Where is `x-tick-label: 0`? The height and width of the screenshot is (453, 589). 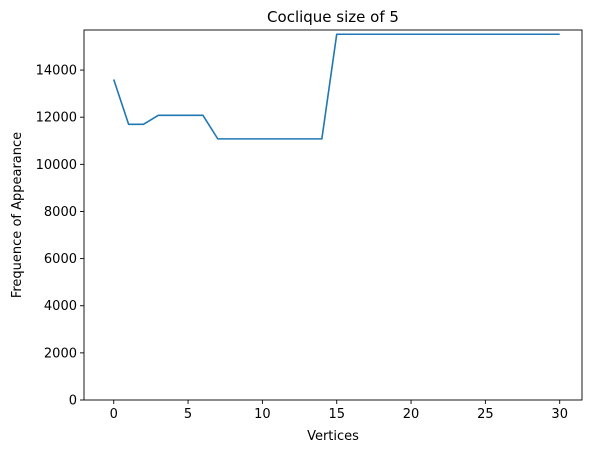
x-tick-label: 0 is located at coordinates (114, 414).